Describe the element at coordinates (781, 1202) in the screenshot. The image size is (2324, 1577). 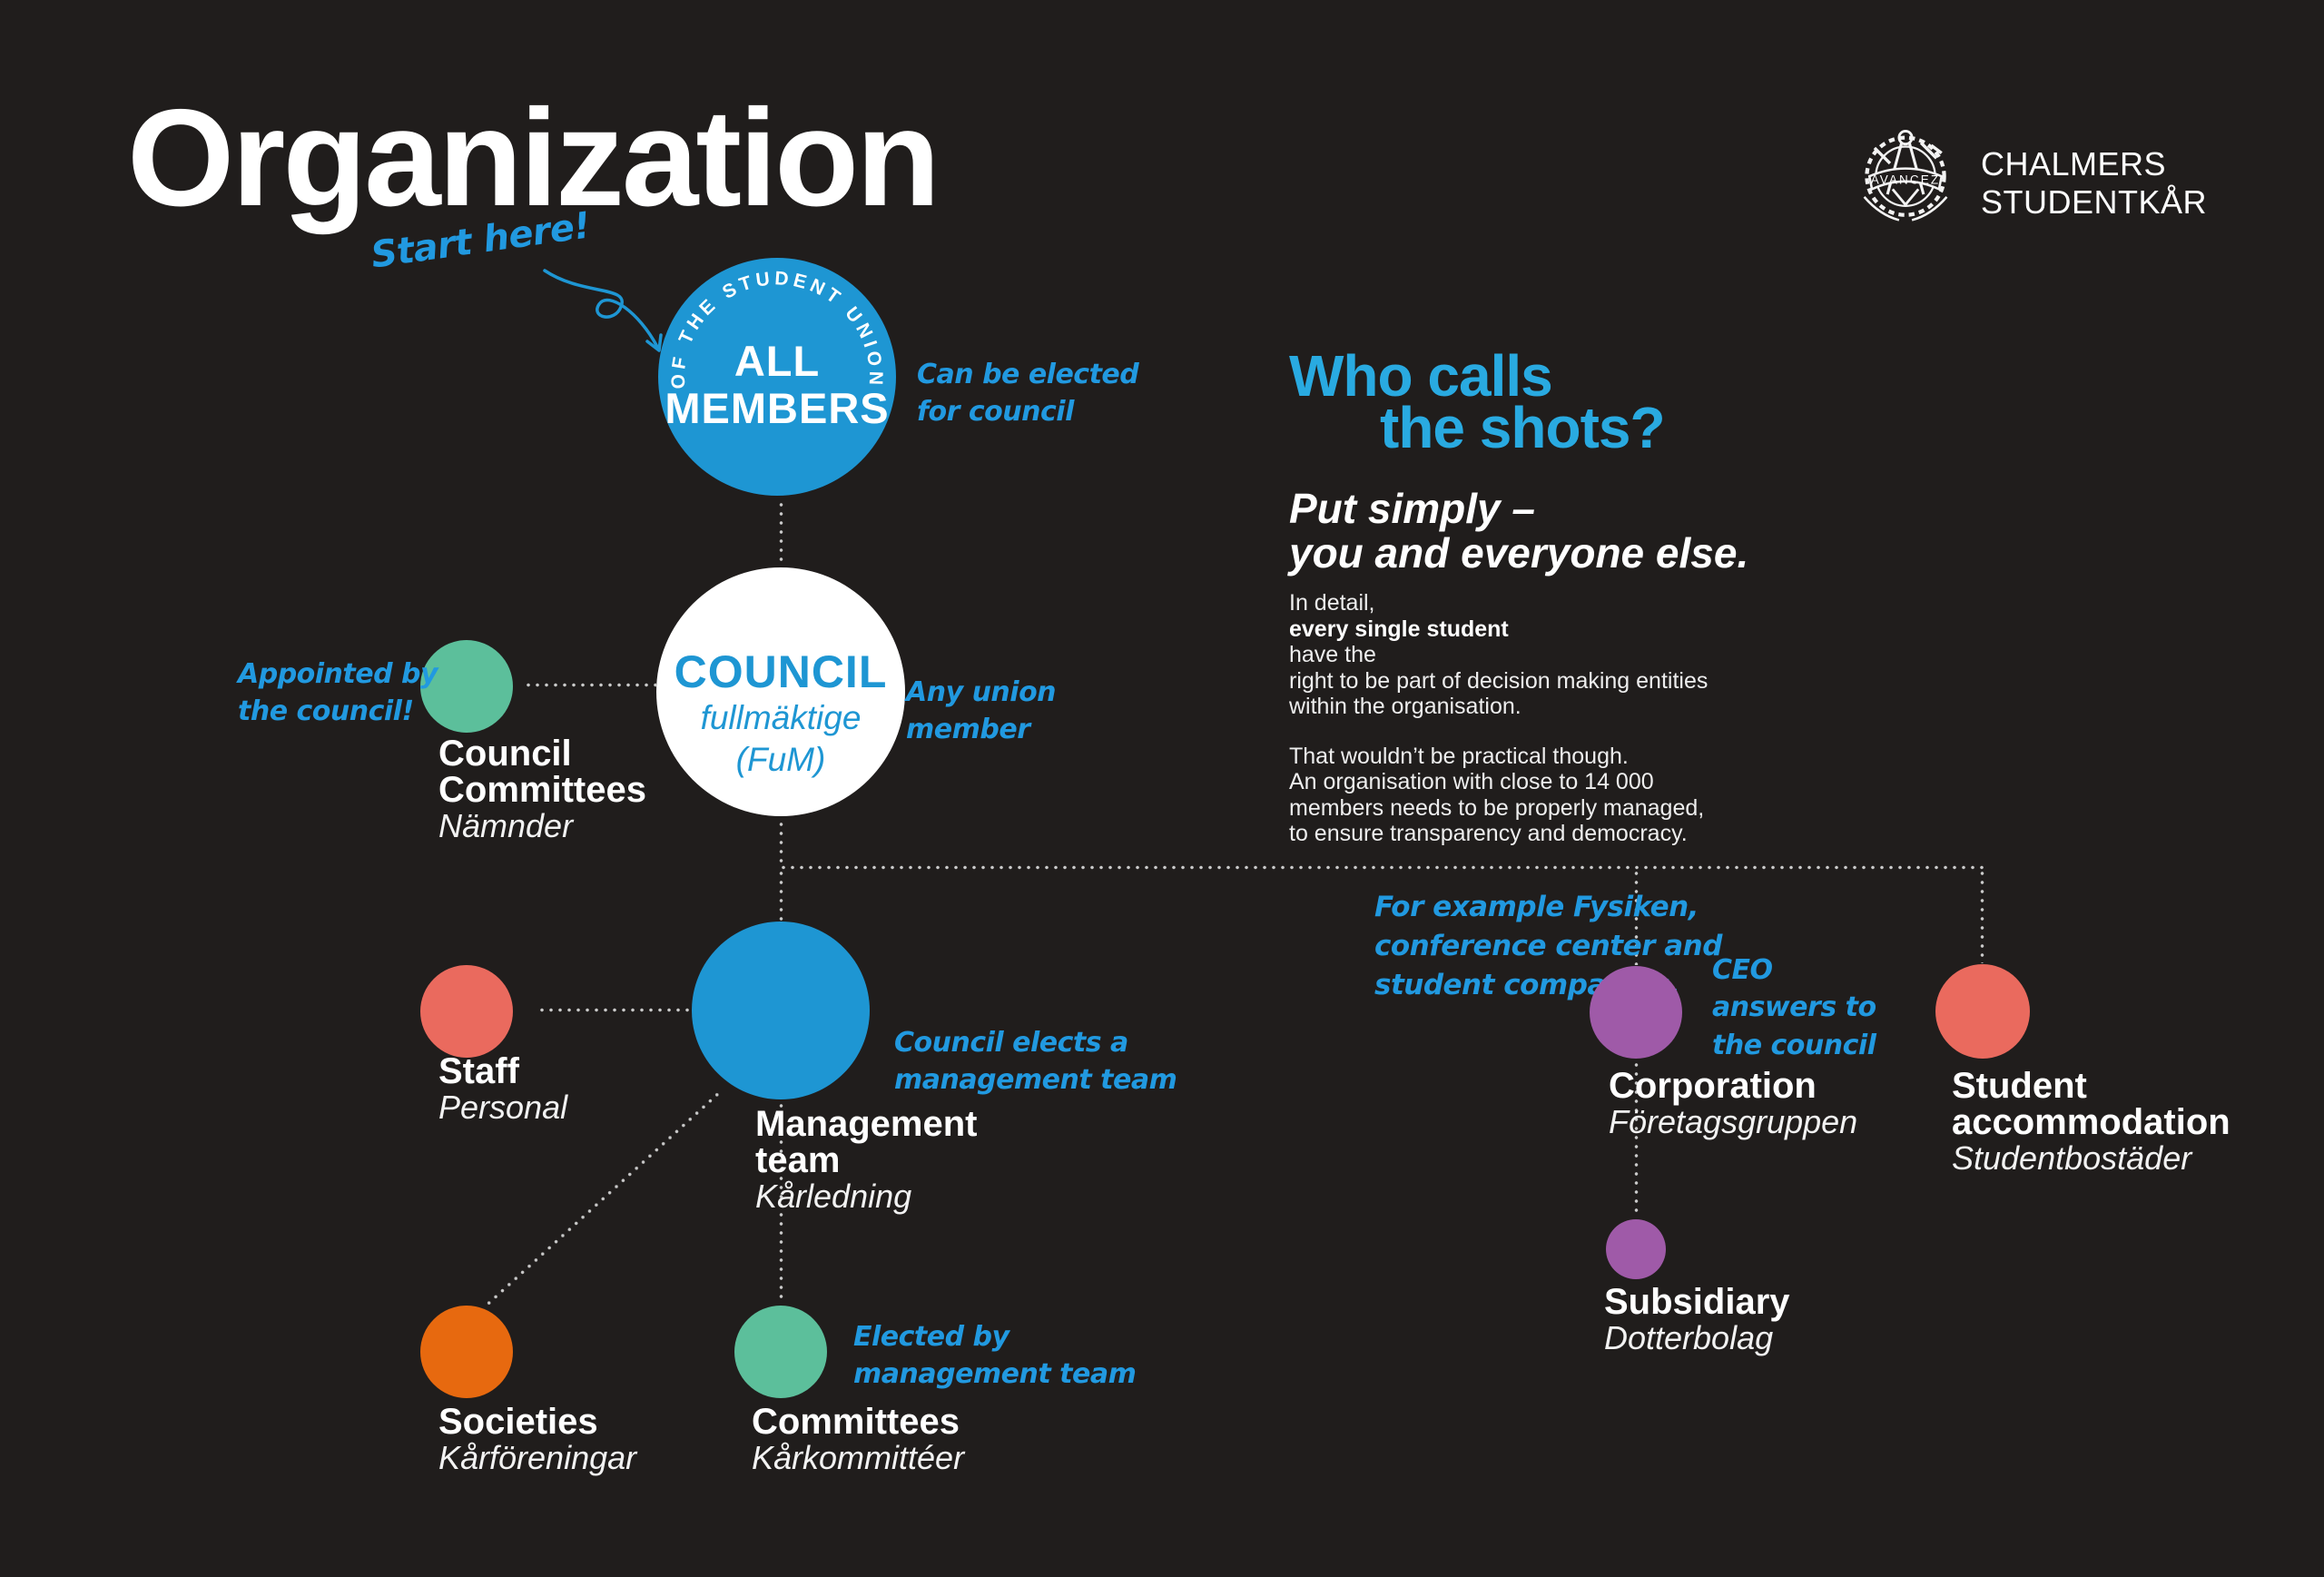
I see `connector-management-committees` at that location.